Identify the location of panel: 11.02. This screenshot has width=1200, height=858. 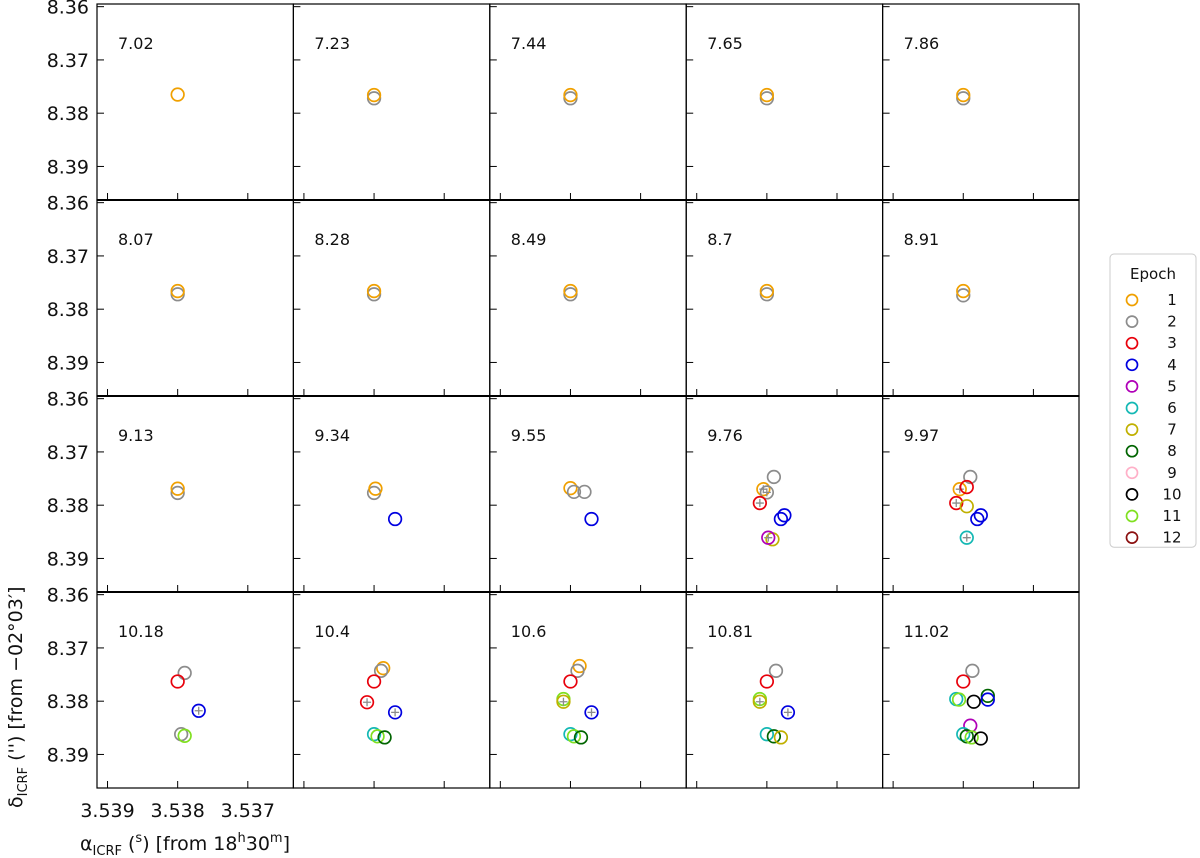
(980, 690).